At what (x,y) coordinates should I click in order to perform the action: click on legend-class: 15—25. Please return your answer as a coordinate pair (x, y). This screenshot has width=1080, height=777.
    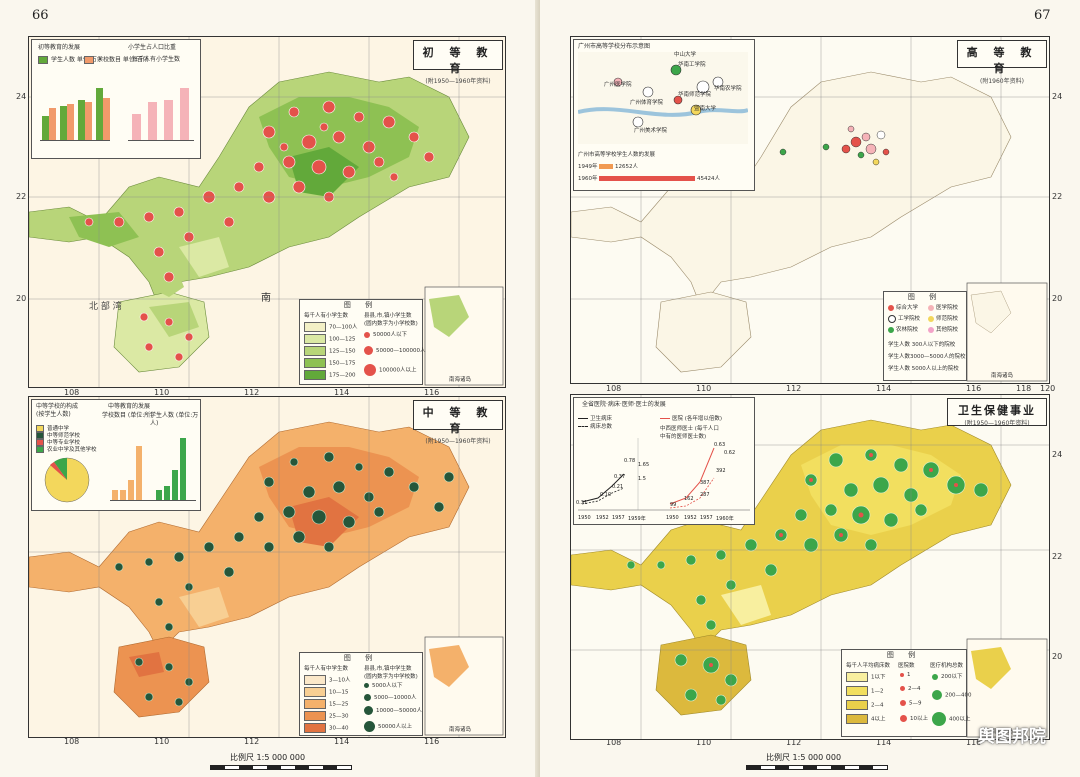
    Looking at the image, I should click on (326, 704).